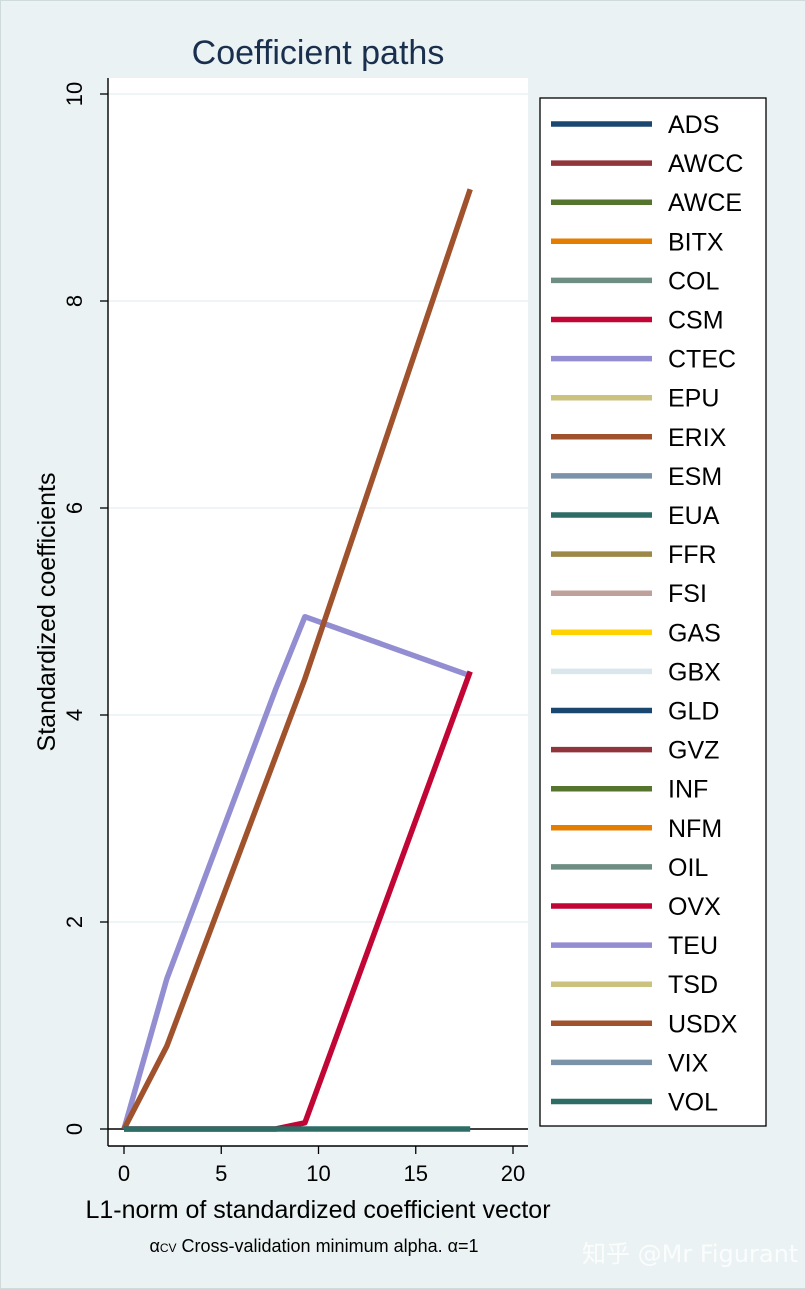 Image resolution: width=806 pixels, height=1289 pixels. Describe the element at coordinates (688, 868) in the screenshot. I see `legend-label: OIL` at that location.